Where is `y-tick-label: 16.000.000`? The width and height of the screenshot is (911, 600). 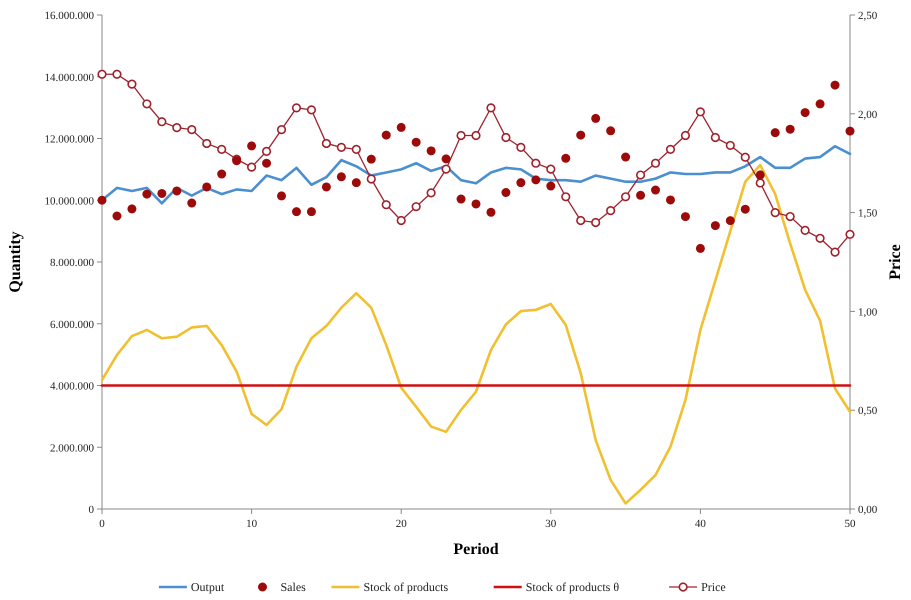
y-tick-label: 16.000.000 is located at coordinates (69, 16).